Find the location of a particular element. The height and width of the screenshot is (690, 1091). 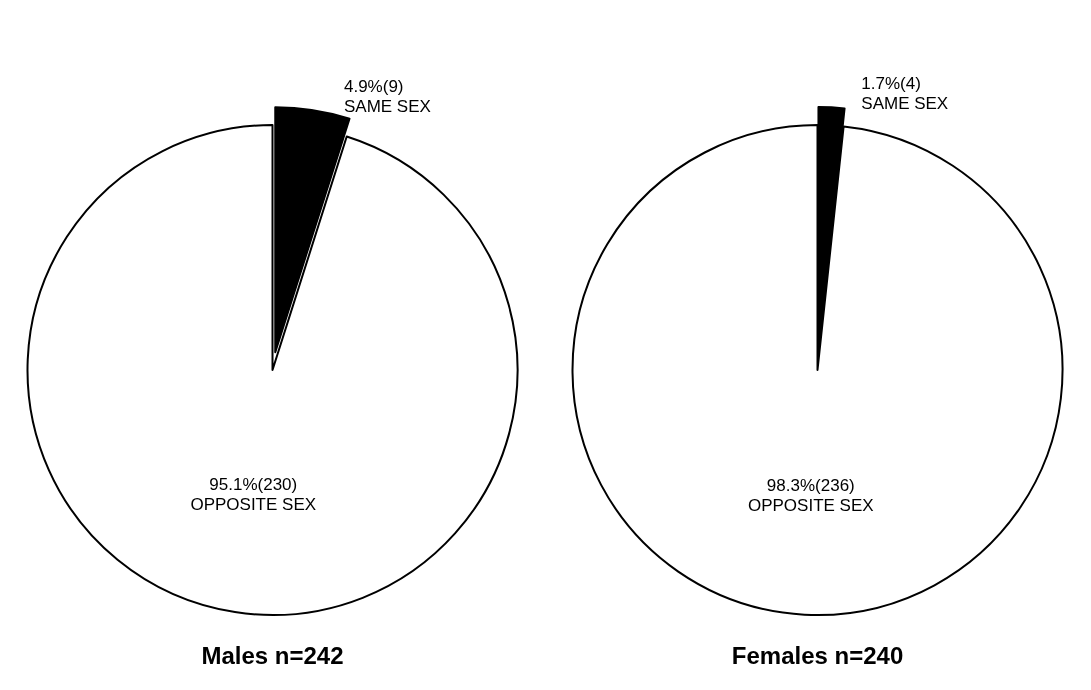

data-label: 1.7%(4) is located at coordinates (891, 83).